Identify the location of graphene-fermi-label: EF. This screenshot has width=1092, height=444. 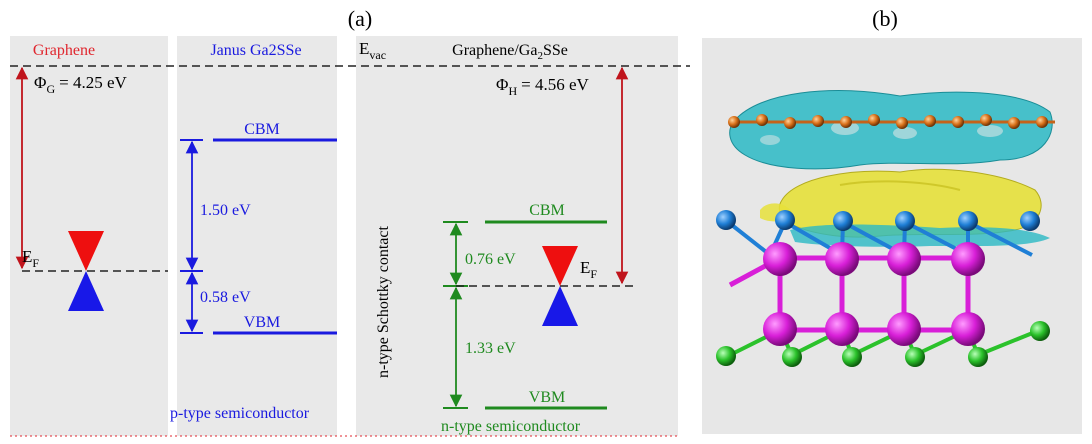
(30, 258).